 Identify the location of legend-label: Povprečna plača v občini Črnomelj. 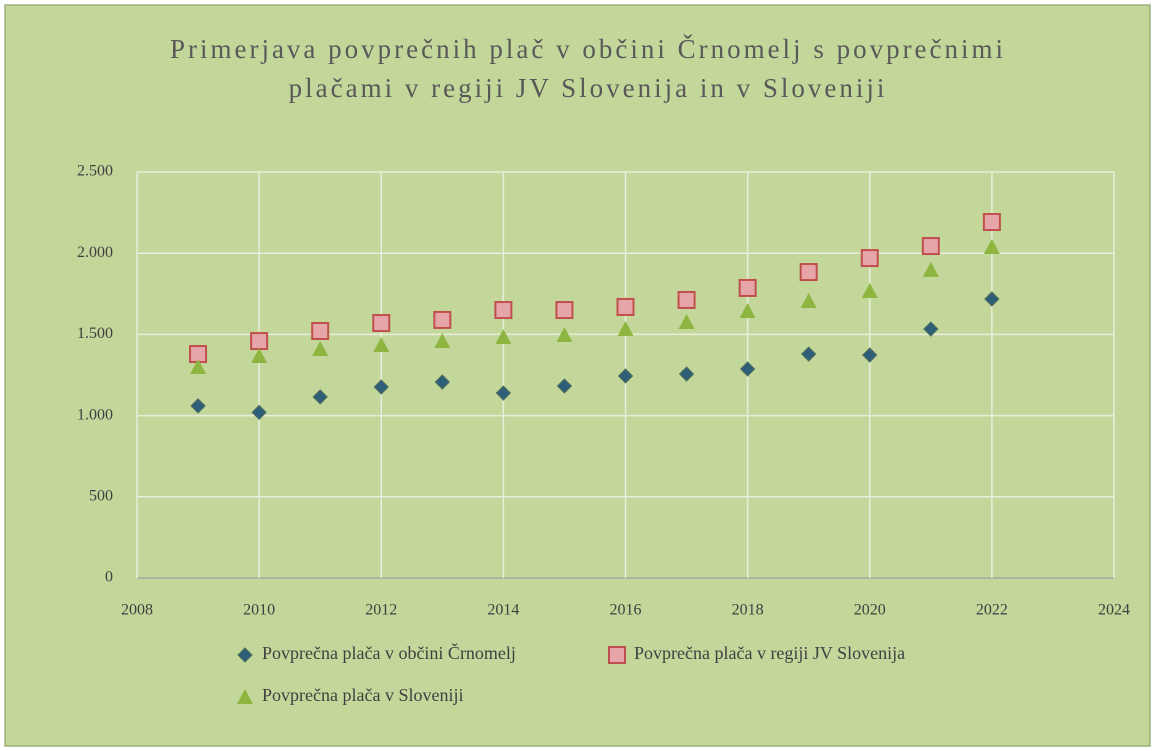
(389, 652).